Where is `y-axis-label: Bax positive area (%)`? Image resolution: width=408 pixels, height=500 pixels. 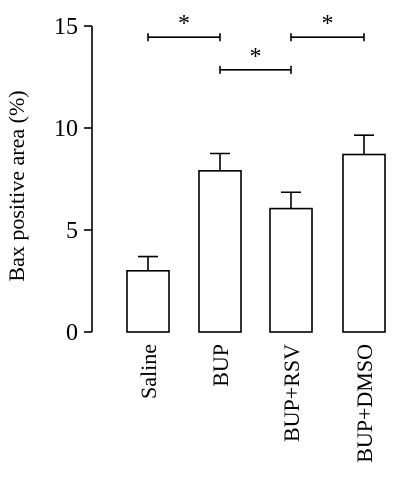 y-axis-label: Bax positive area (%) is located at coordinates (16, 185).